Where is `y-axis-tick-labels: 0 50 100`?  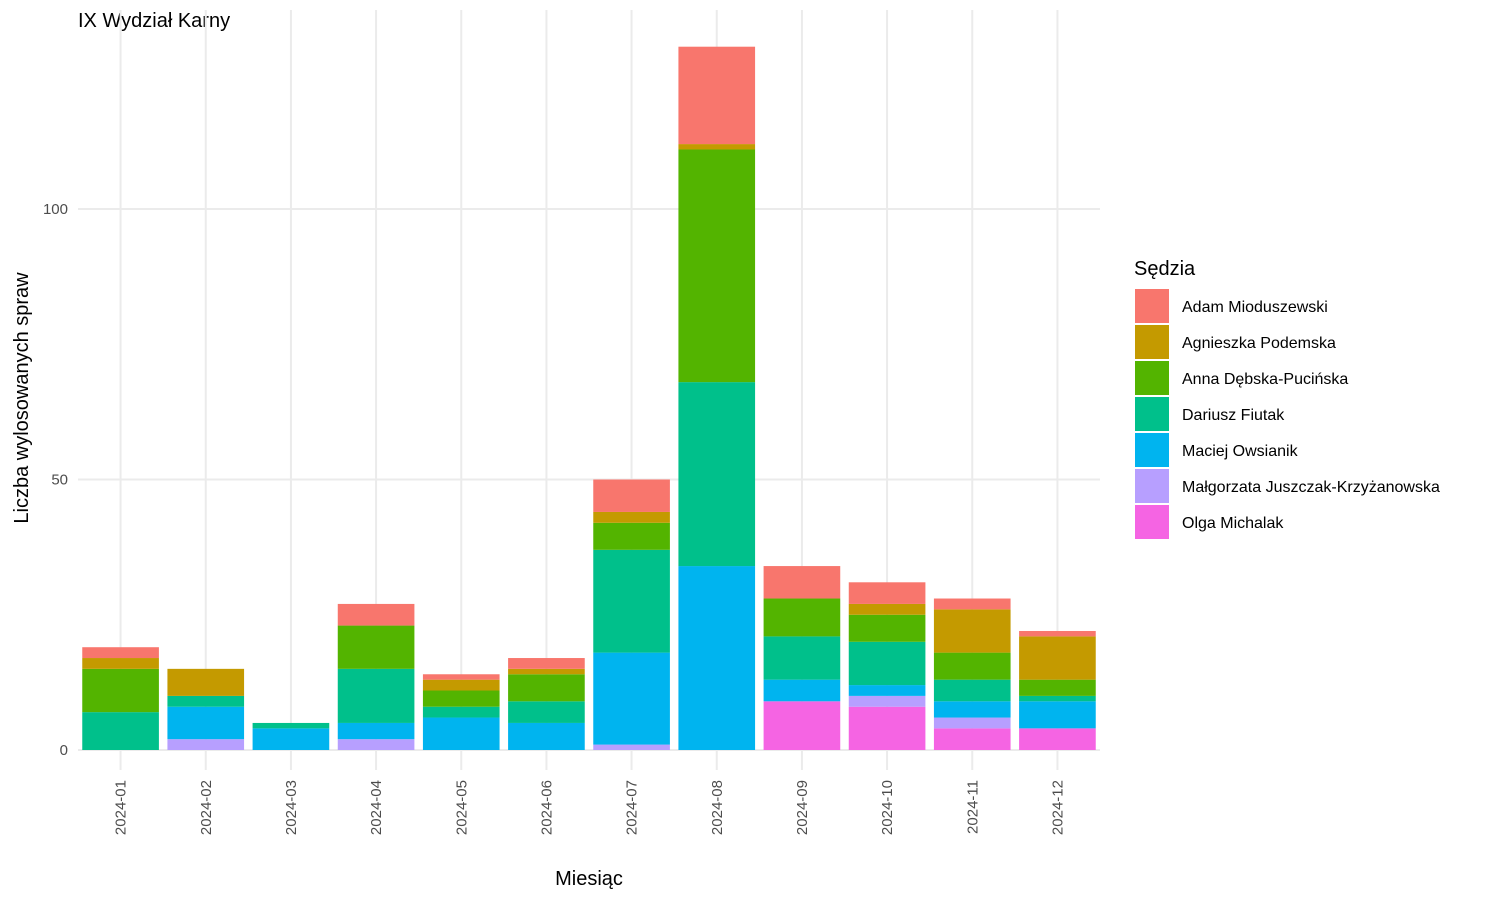 y-axis-tick-labels: 0 50 100 is located at coordinates (55, 480).